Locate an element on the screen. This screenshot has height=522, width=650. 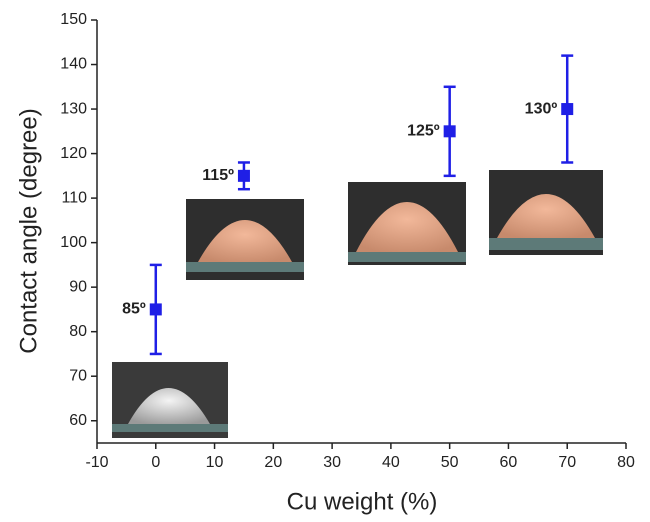
value-label: 125º is located at coordinates (423, 131).